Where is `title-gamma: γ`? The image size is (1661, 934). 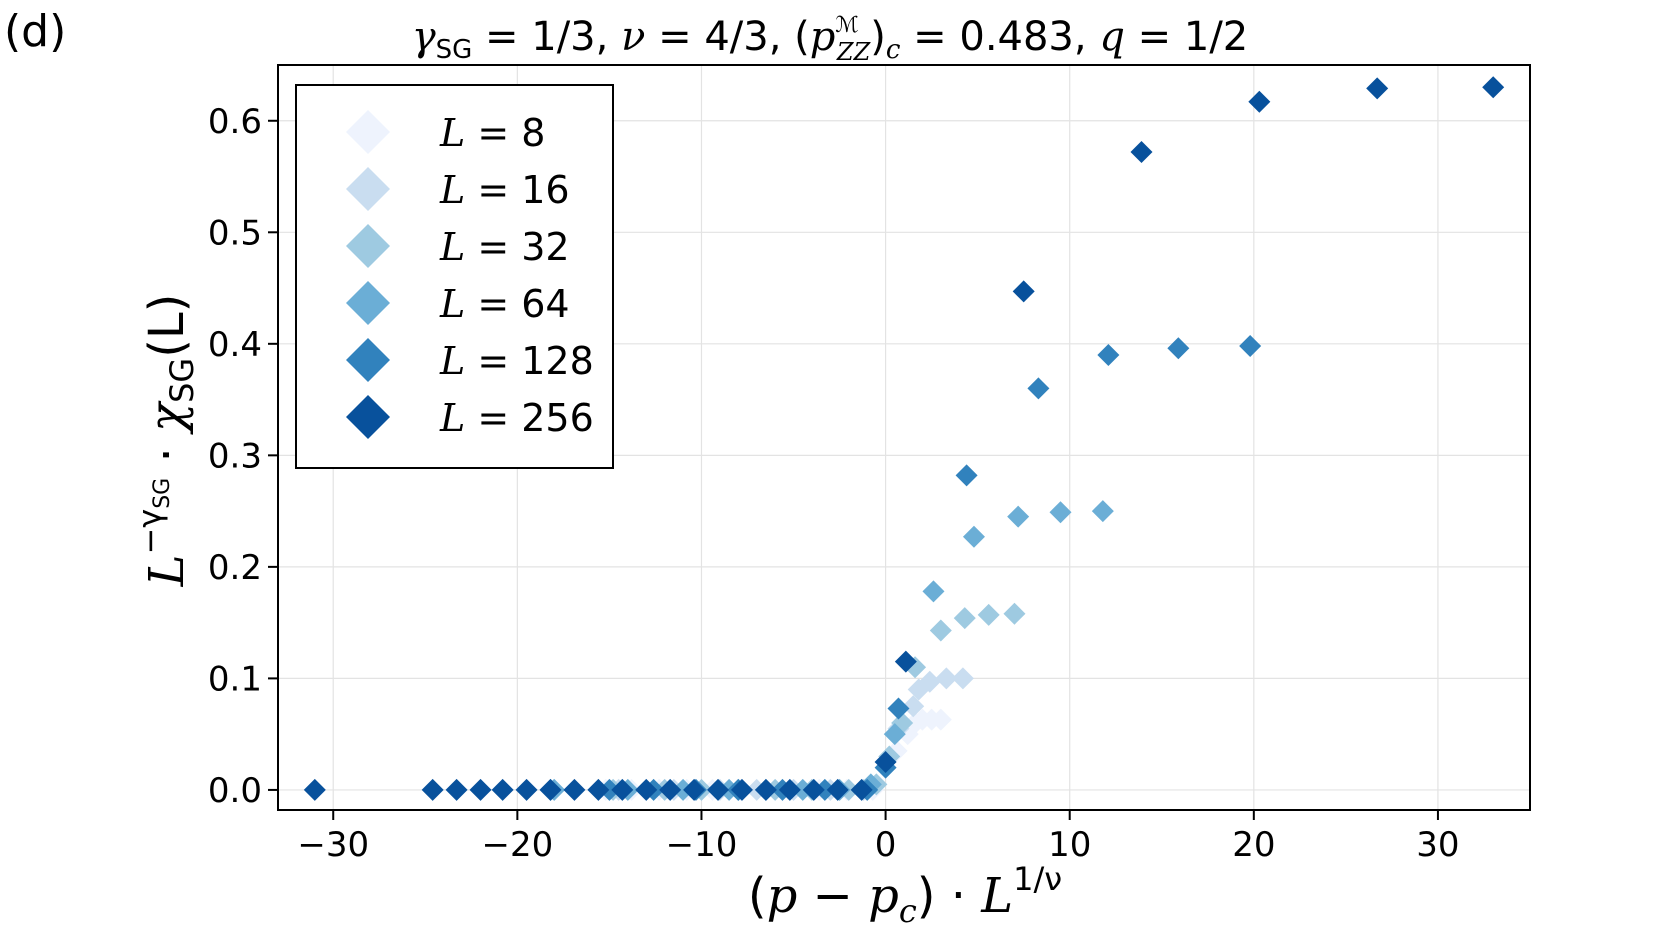
title-gamma: γ is located at coordinates (424, 37).